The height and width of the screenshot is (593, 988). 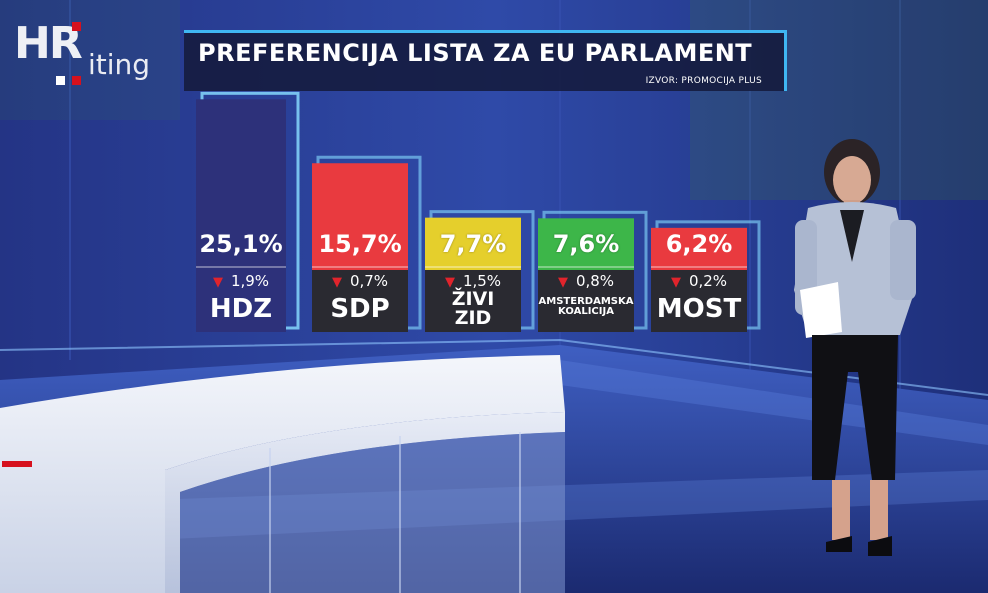 I want to click on bar-category-label-0: HDZ, so click(x=241, y=309).